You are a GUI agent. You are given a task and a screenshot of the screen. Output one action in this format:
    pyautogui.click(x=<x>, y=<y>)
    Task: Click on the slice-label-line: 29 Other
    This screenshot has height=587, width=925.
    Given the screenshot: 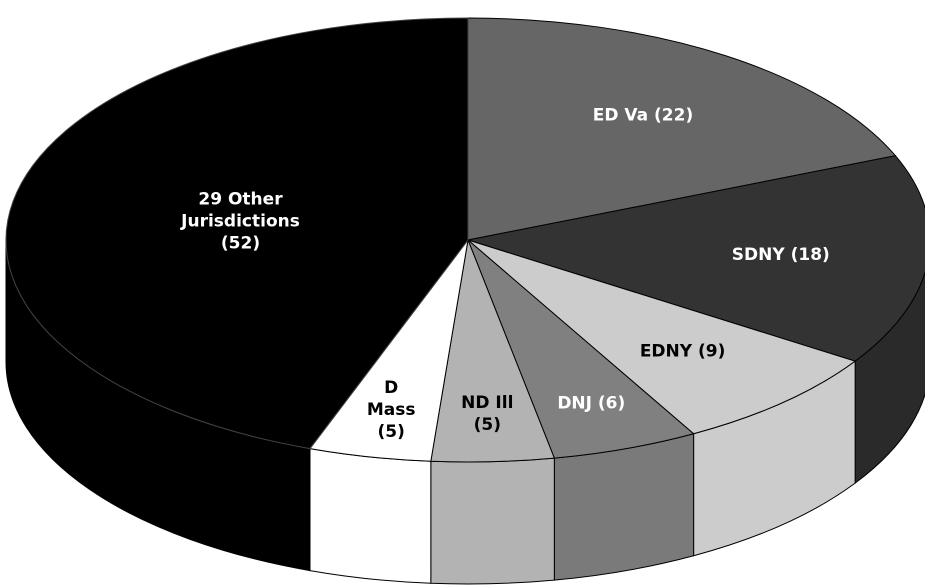 What is the action you would take?
    pyautogui.click(x=240, y=200)
    